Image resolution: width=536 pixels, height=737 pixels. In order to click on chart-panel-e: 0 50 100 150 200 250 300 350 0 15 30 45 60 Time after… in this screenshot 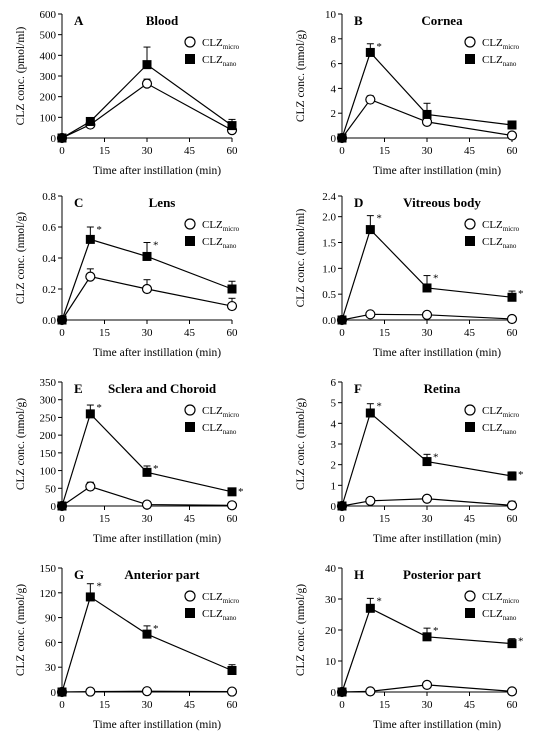, I will do `click(129, 461)`.